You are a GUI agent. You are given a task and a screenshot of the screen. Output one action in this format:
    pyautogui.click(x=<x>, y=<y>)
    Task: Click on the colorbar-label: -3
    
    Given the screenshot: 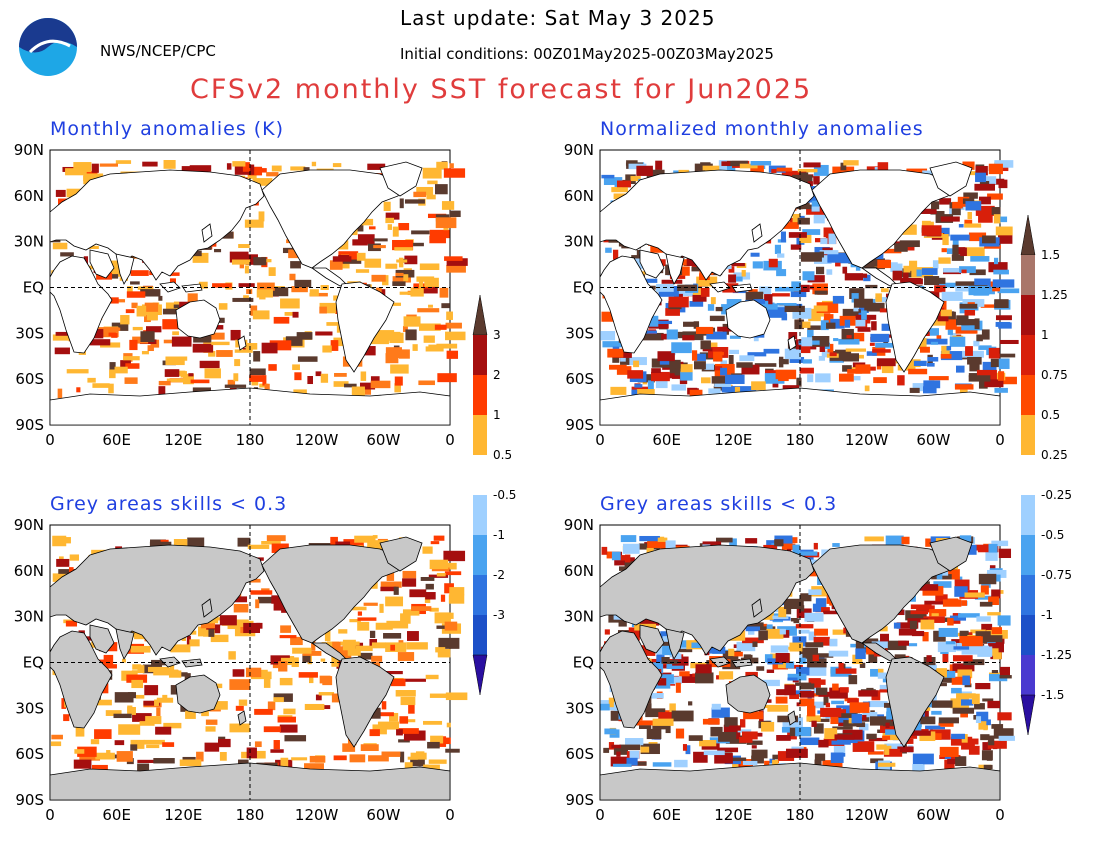 What is the action you would take?
    pyautogui.click(x=499, y=615)
    